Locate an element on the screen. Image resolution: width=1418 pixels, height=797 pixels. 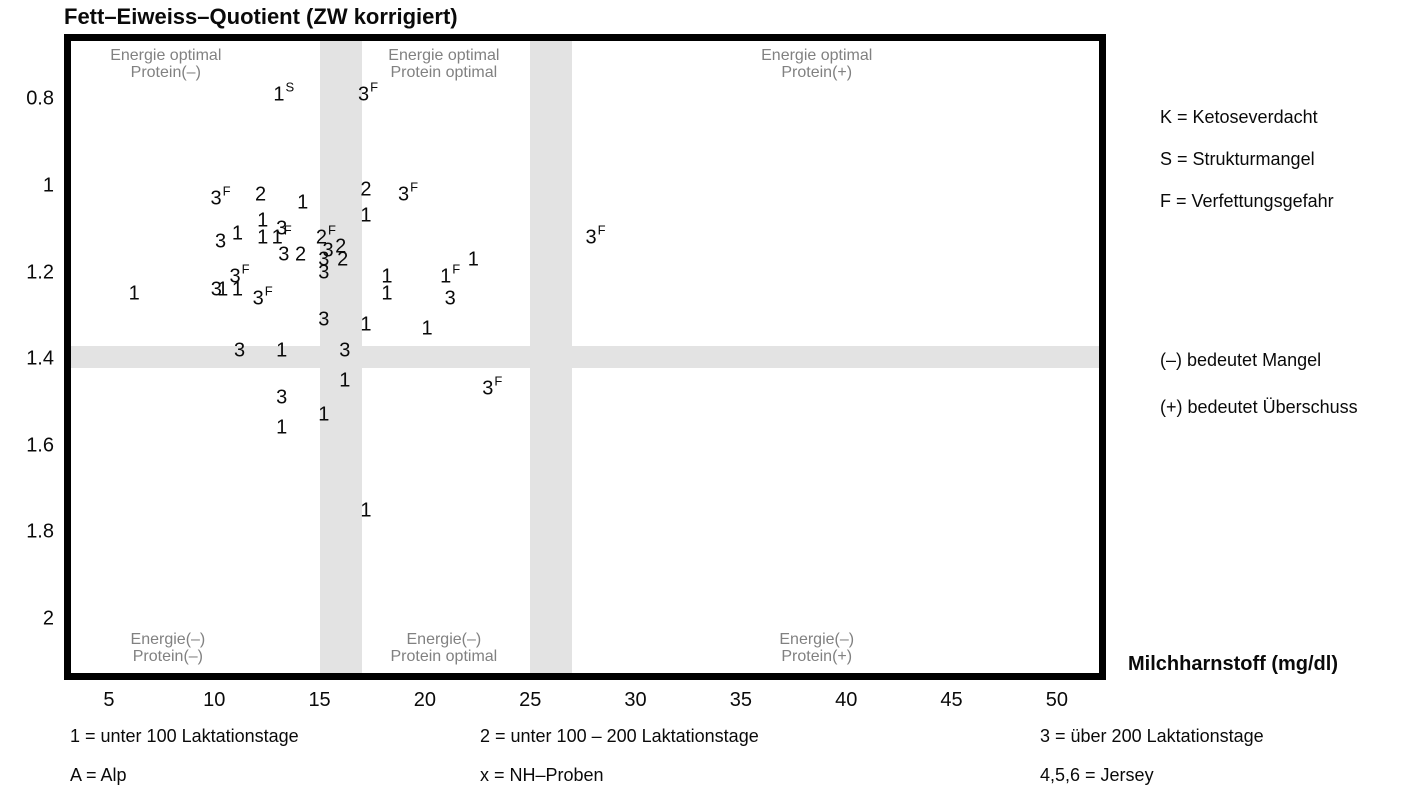
region-label: Energie optimal Protein(+) is located at coordinates (817, 64).